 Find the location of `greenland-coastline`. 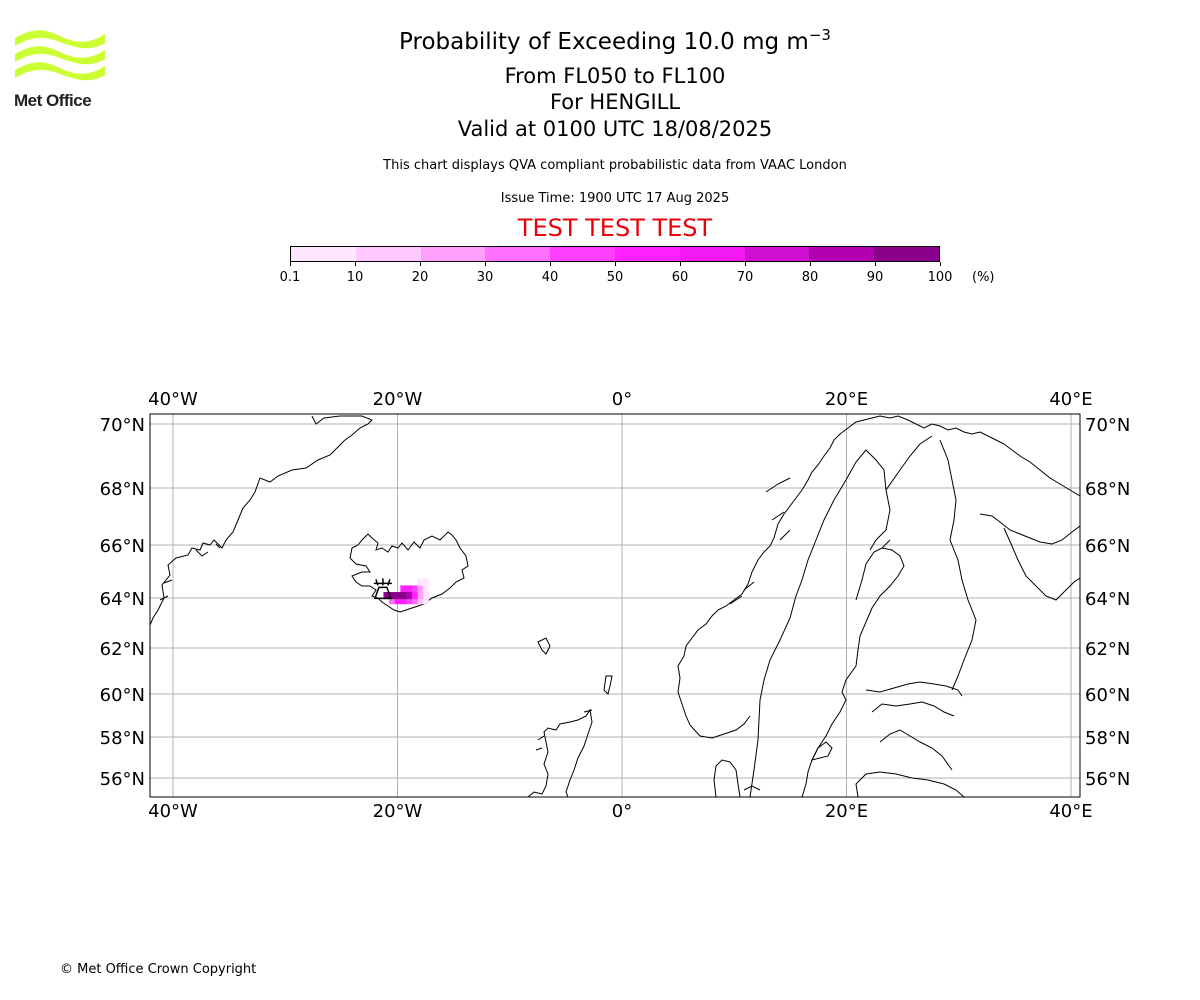

greenland-coastline is located at coordinates (261, 520).